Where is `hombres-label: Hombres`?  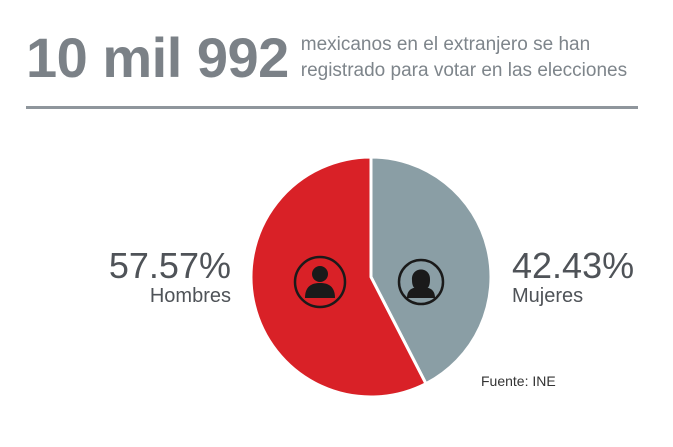
hombres-label: Hombres is located at coordinates (190, 296).